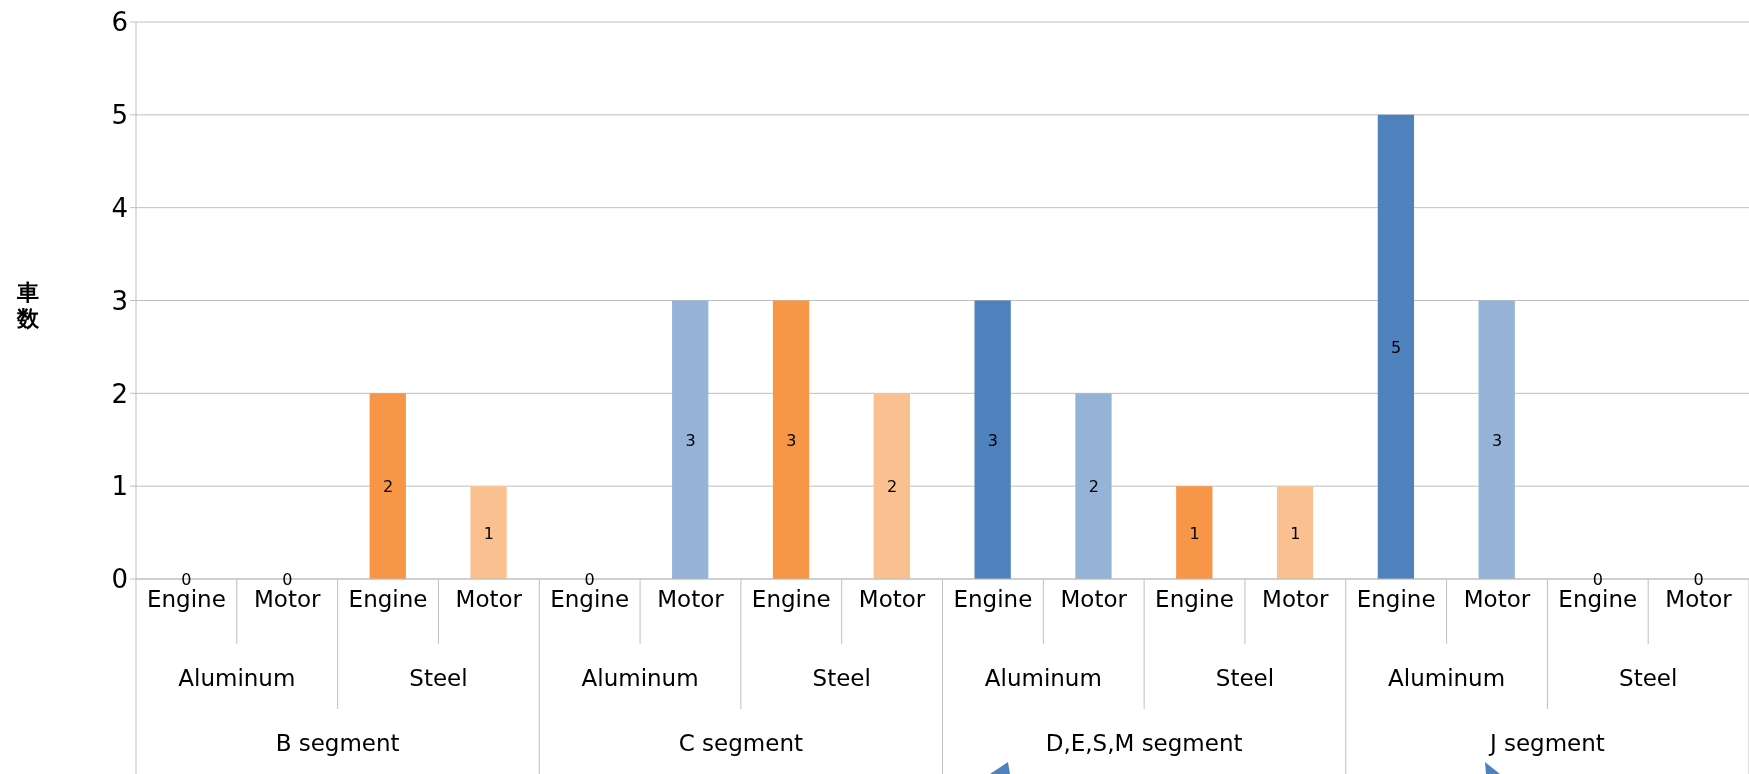 Image resolution: width=1749 pixels, height=774 pixels. I want to click on y-axis-title: 車数, so click(28, 305).